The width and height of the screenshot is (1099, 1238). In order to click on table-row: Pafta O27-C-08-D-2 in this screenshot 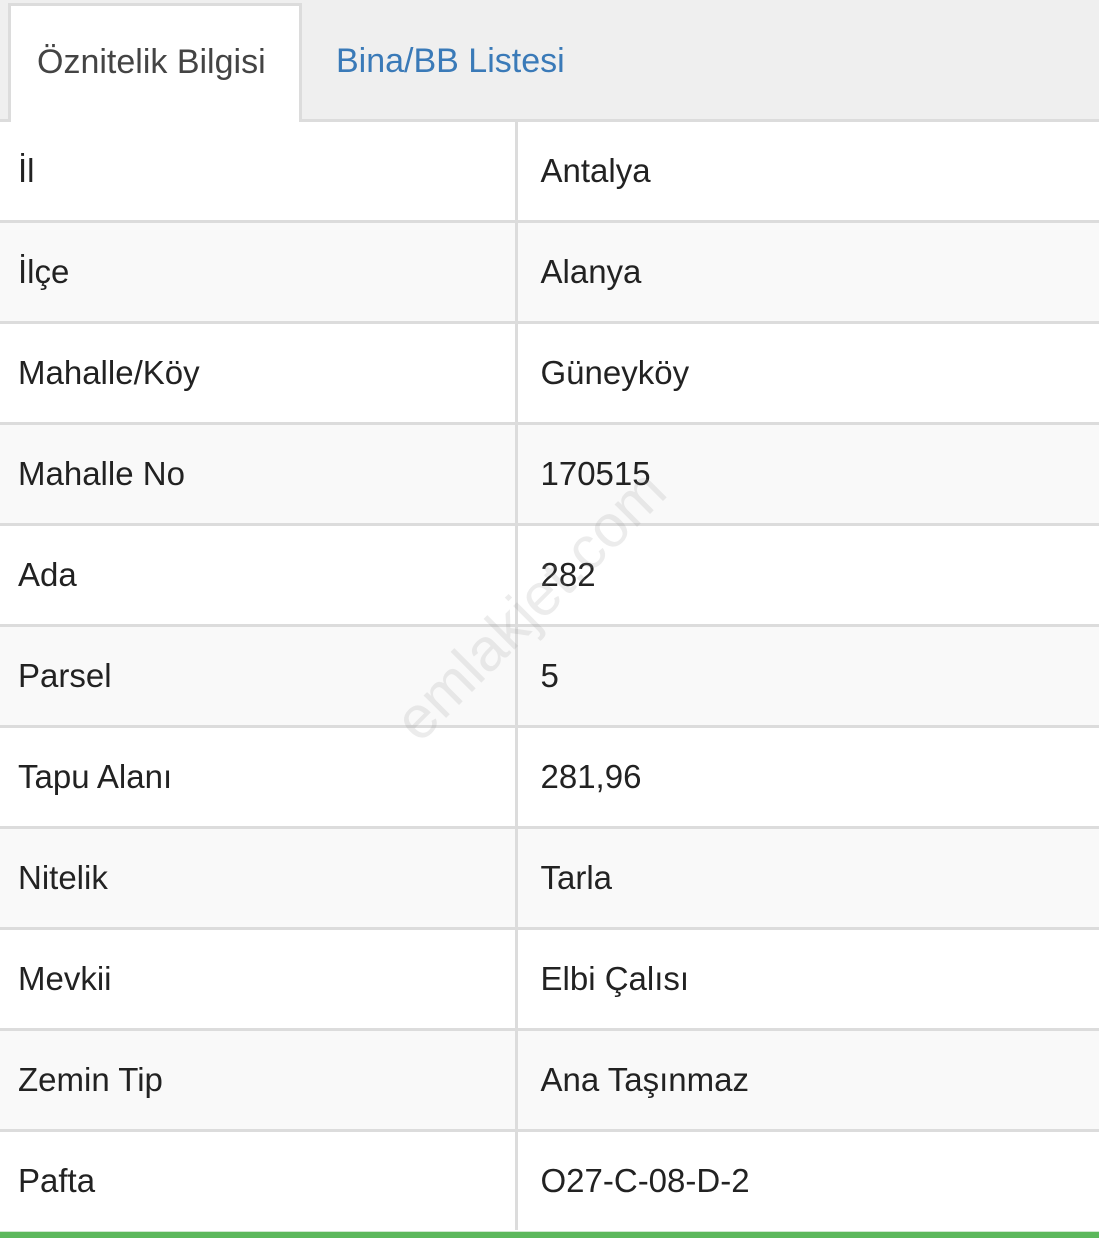, I will do `click(549, 1180)`.